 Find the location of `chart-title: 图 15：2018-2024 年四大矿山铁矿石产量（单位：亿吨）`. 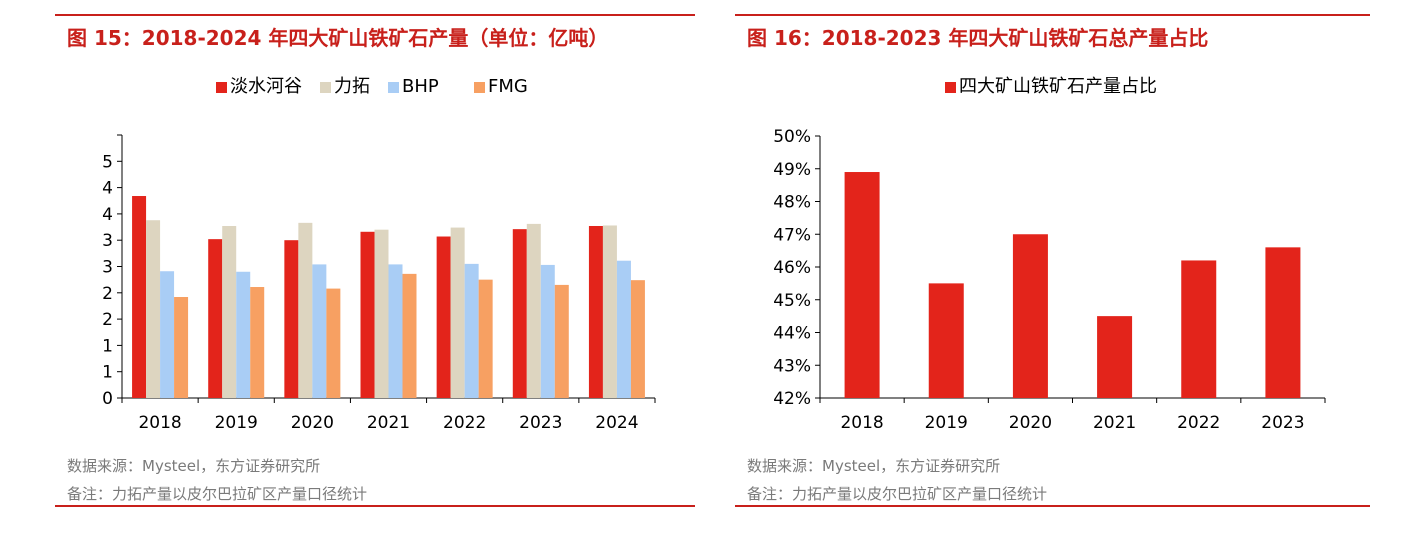

chart-title: 图 15：2018-2024 年四大矿山铁矿石产量（单位：亿吨） is located at coordinates (338, 38).